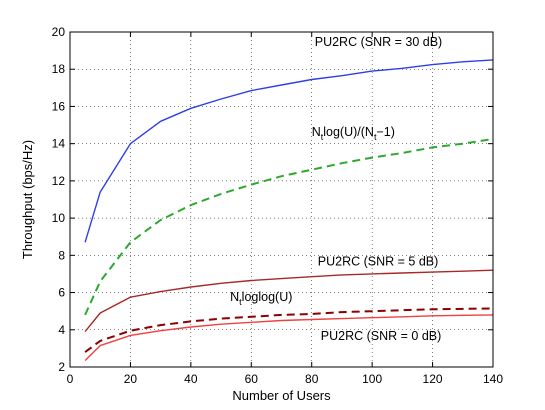  I want to click on y-tick-label: 12, so click(59, 181).